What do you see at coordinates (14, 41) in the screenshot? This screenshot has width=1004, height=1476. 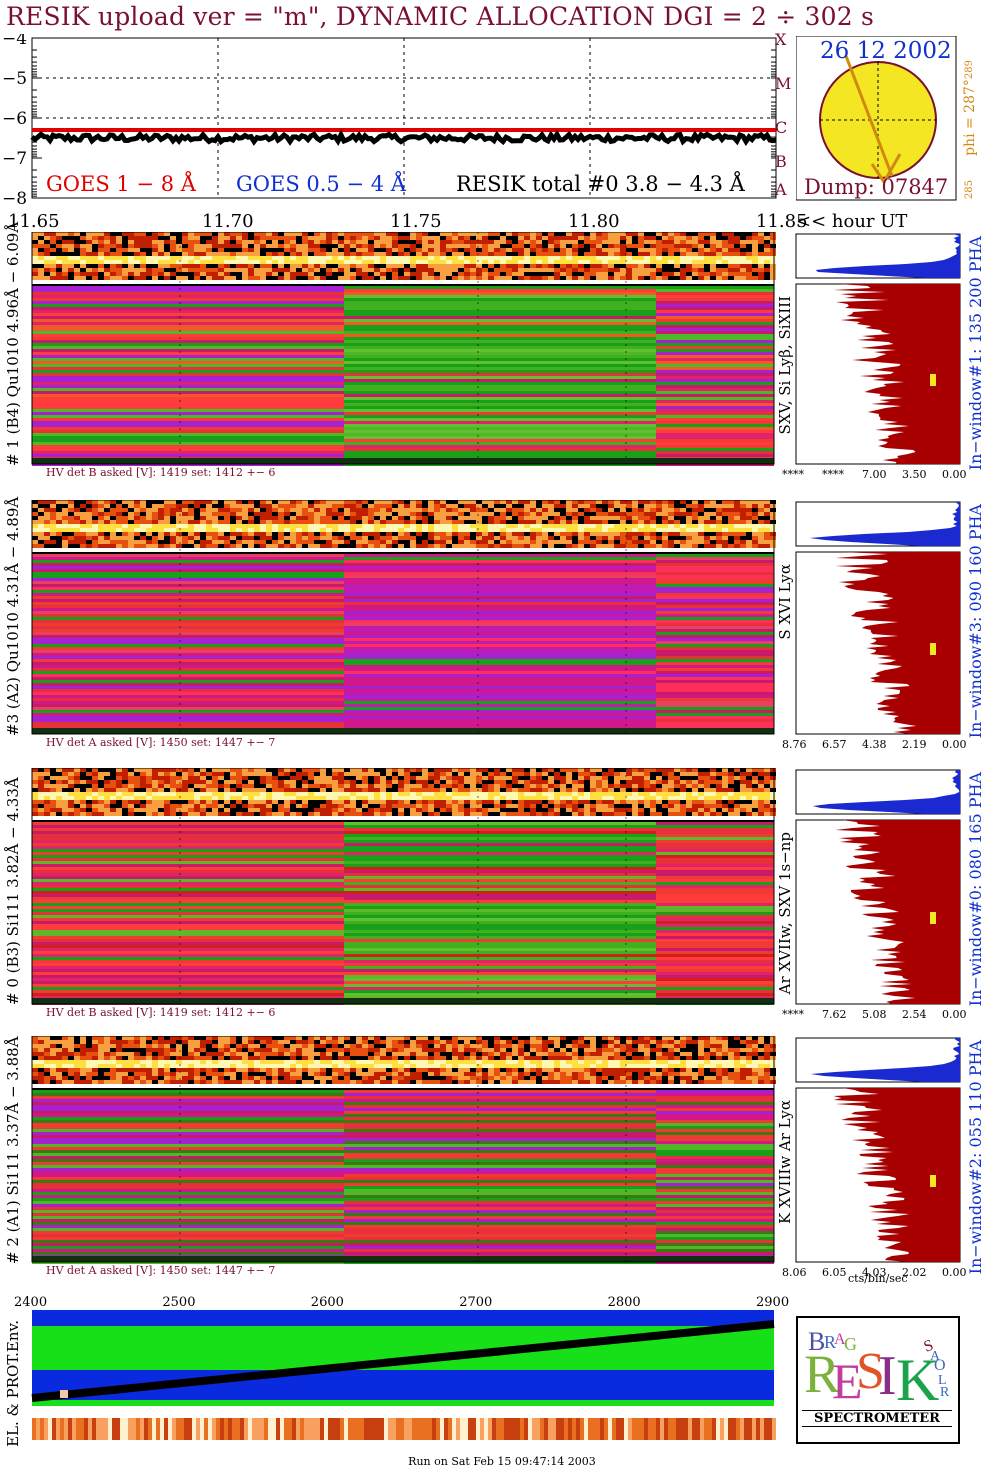 I see `goes-ytick-0: −4` at bounding box center [14, 41].